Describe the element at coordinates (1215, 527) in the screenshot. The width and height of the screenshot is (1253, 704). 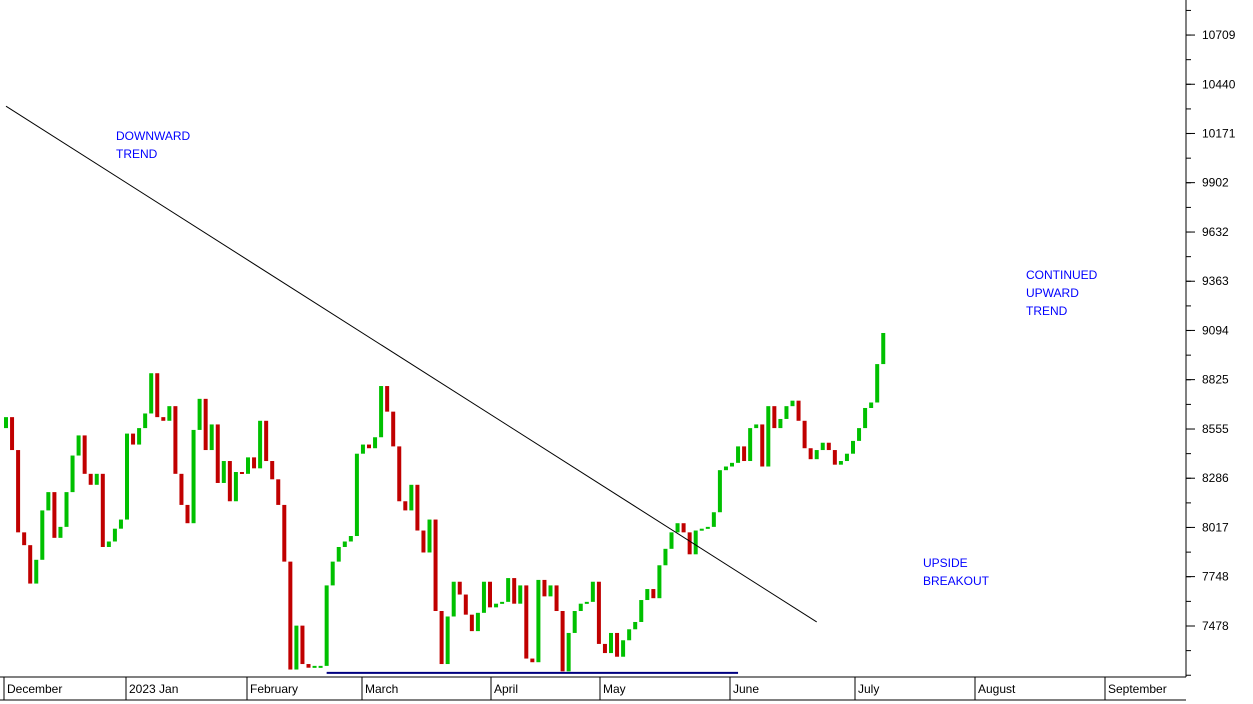
I see `y-tick-label: 8017` at that location.